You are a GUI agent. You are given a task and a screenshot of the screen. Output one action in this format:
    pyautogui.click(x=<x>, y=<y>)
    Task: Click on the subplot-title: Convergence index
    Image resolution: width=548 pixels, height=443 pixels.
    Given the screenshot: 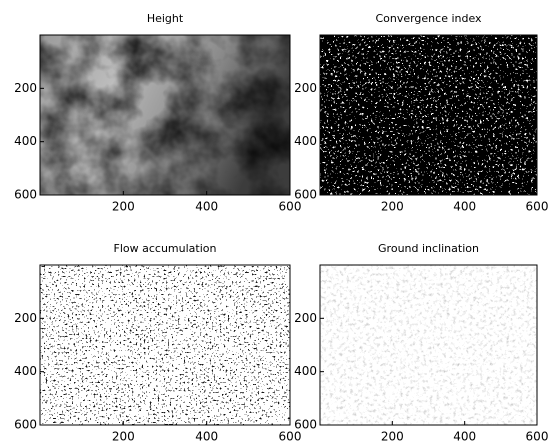 What is the action you would take?
    pyautogui.click(x=428, y=18)
    